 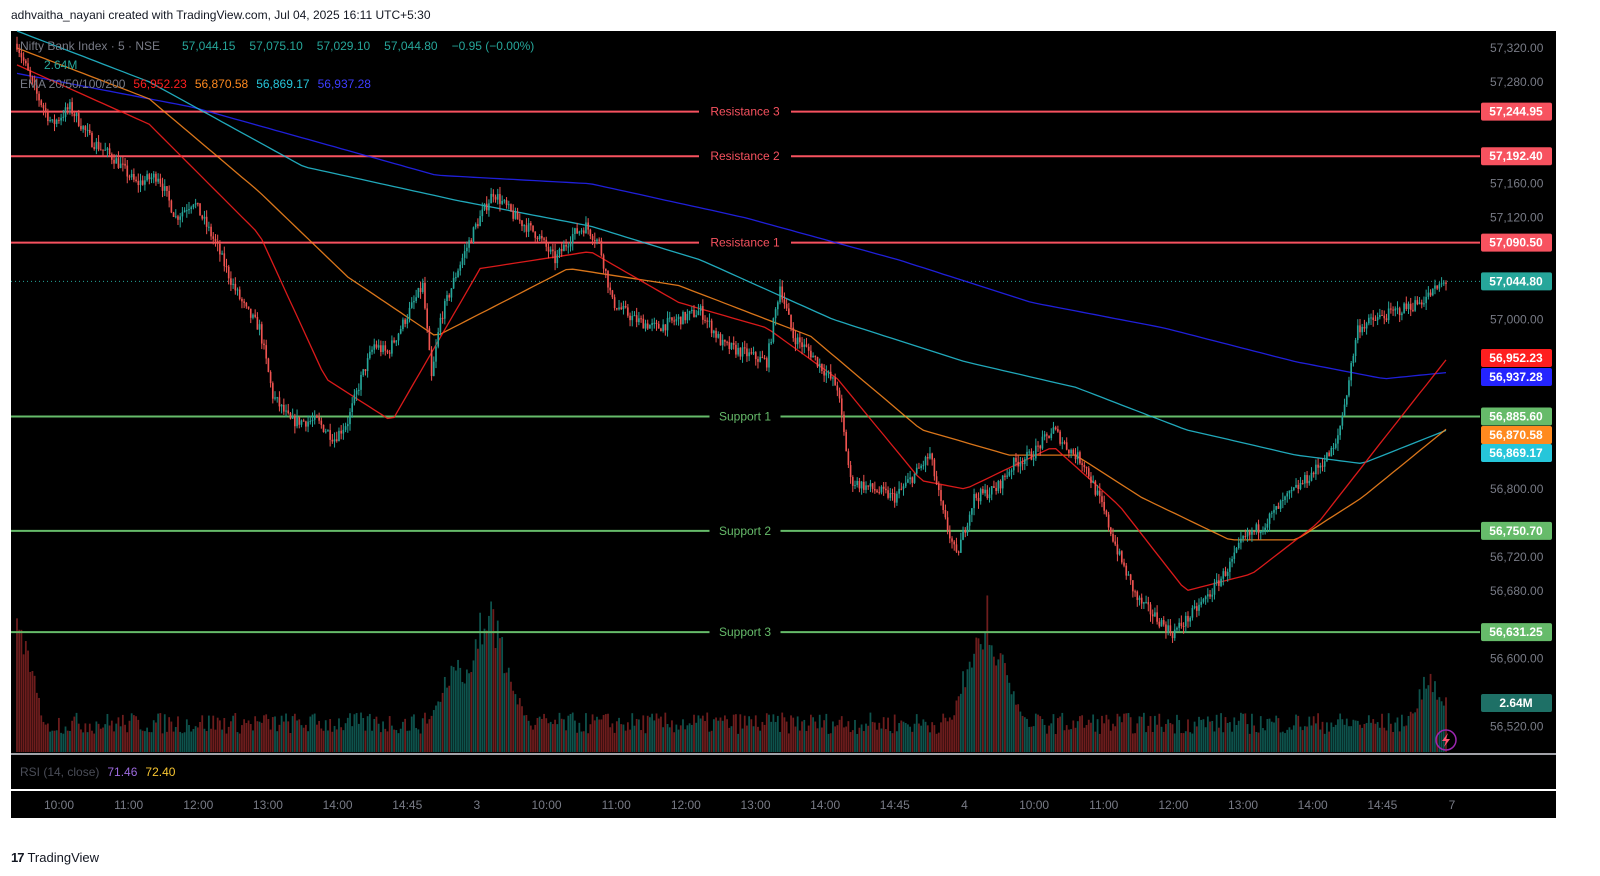 I want to click on ema-price-tag: 56,870.58, so click(x=1516, y=435).